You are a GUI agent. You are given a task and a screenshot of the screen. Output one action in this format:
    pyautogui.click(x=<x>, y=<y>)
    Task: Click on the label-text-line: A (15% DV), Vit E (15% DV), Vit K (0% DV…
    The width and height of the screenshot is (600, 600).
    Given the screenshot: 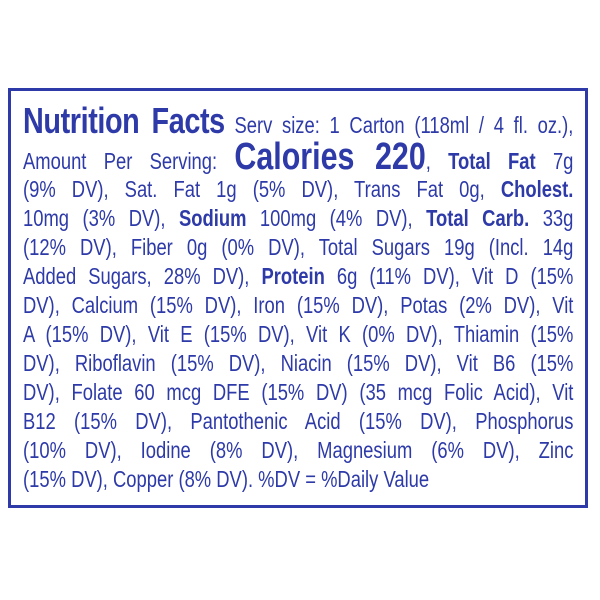 What is the action you would take?
    pyautogui.click(x=298, y=334)
    